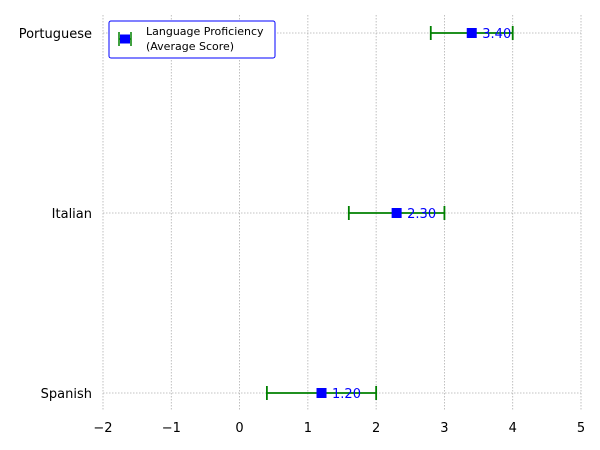  Describe the element at coordinates (581, 428) in the screenshot. I see `x-tick-label: 5` at that location.